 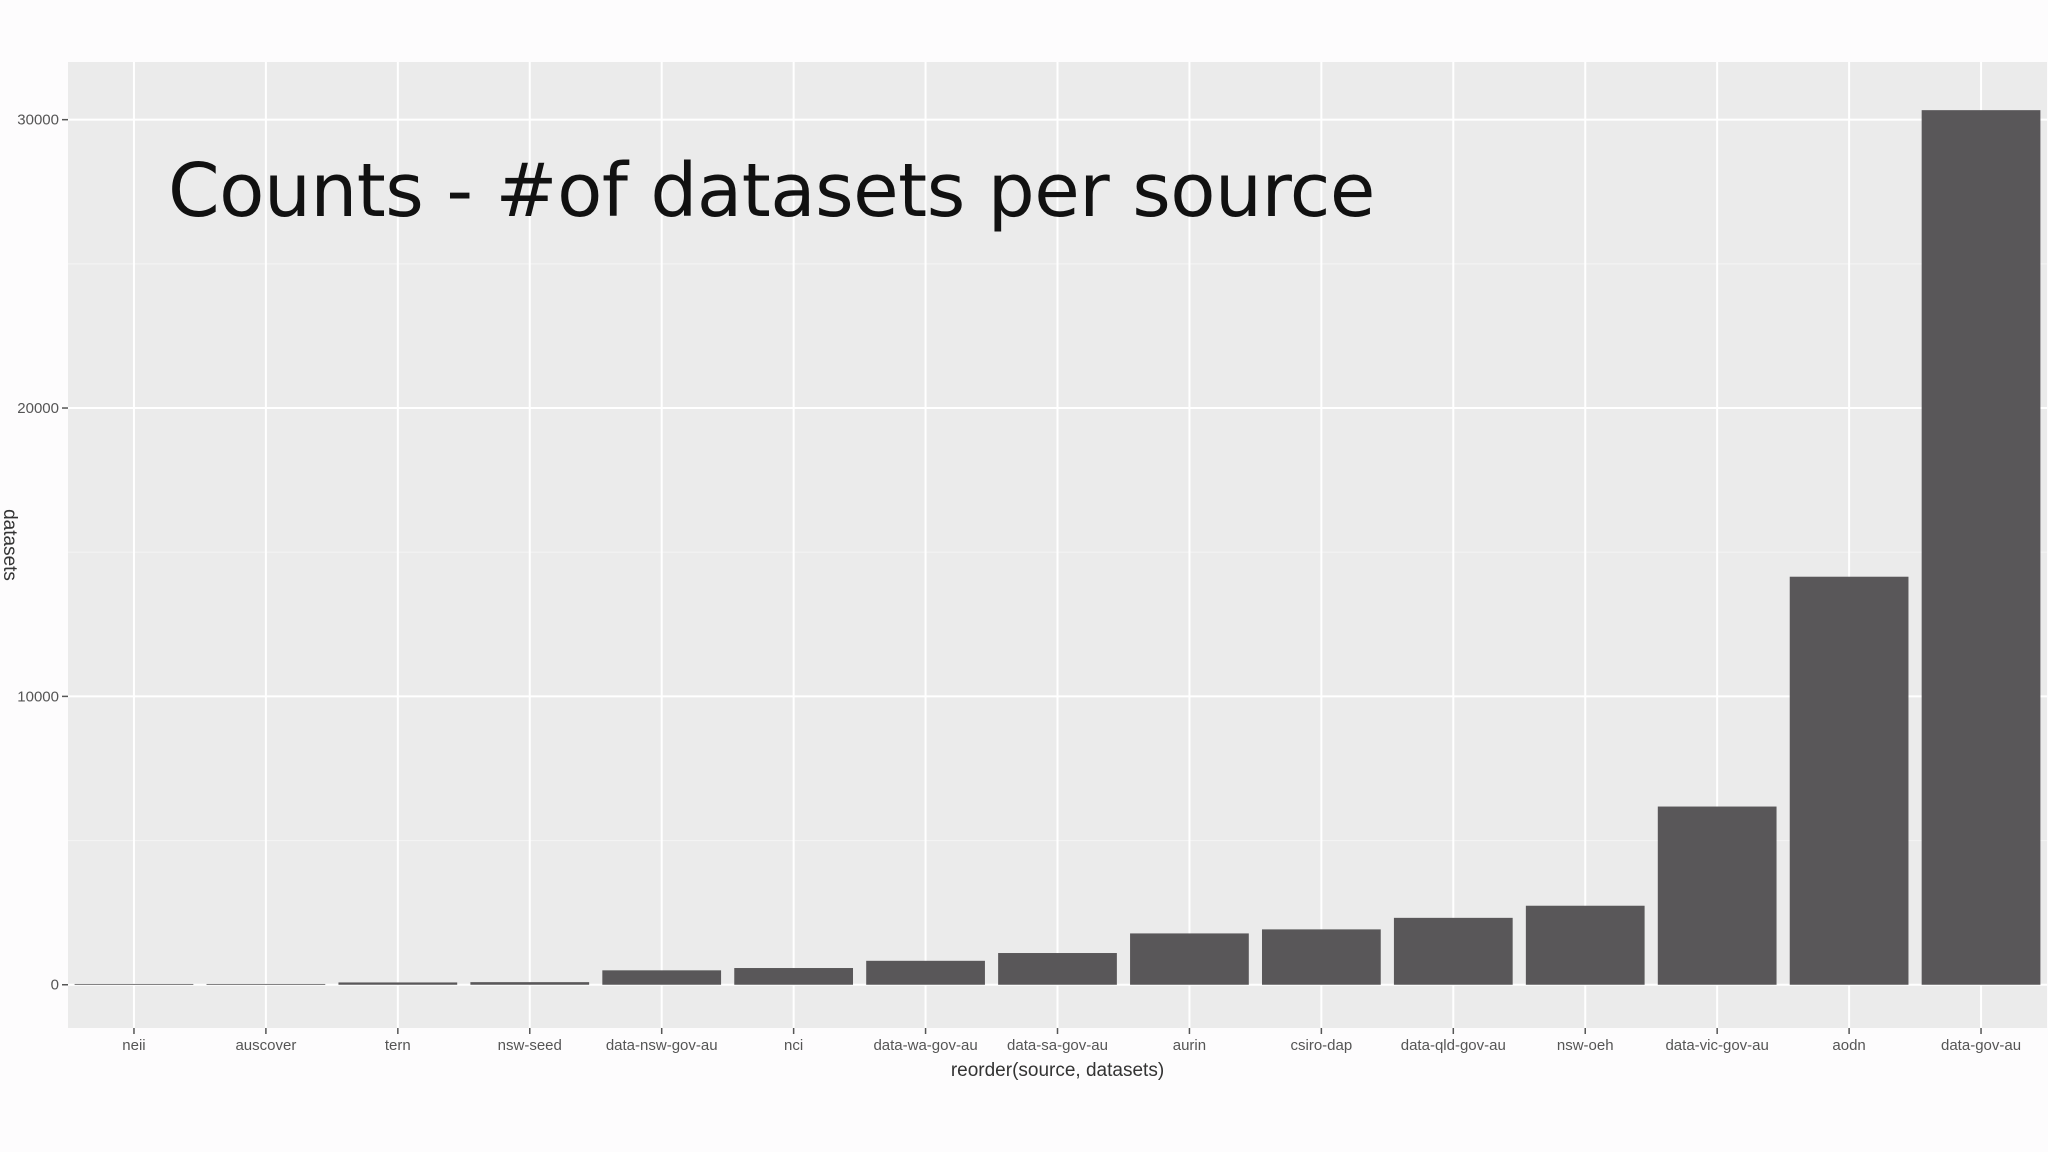 What do you see at coordinates (925, 972) in the screenshot?
I see `bar-data-wa-gov-au` at bounding box center [925, 972].